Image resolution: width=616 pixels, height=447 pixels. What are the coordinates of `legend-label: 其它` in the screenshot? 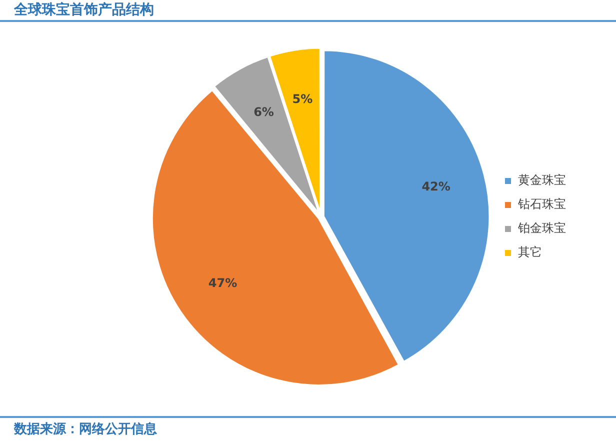 It's located at (530, 252).